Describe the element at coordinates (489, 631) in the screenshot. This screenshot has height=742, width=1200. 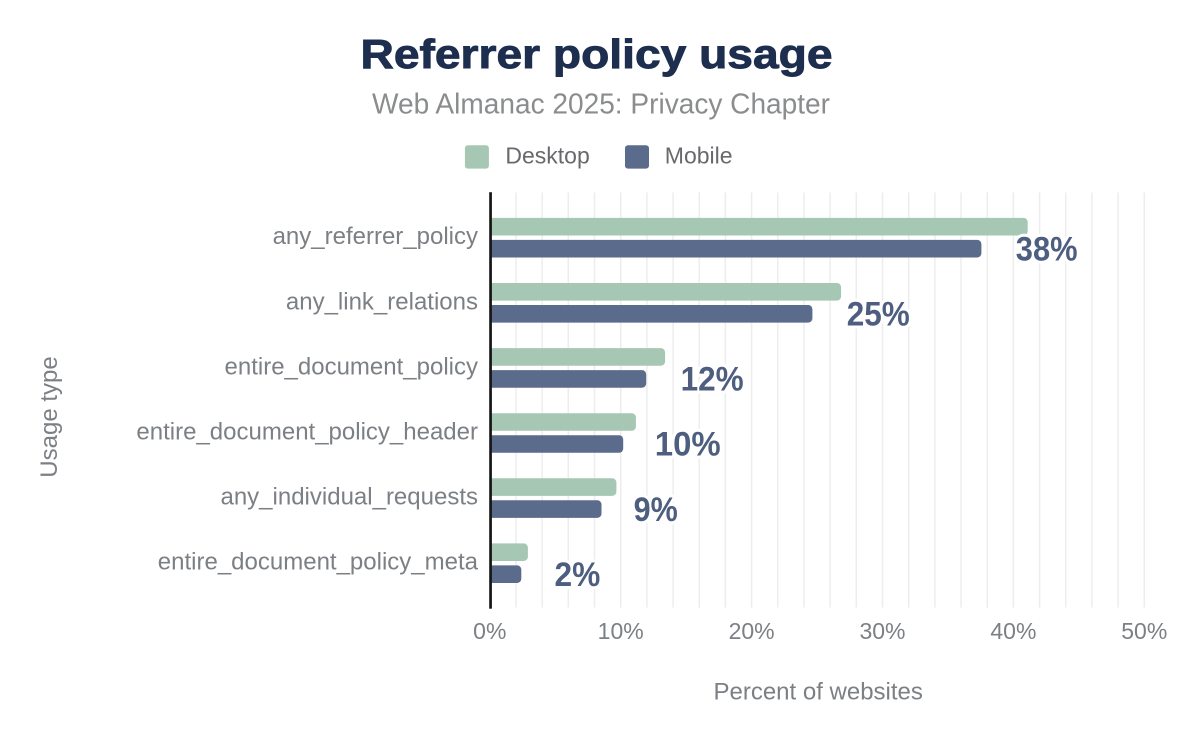
I see `svg-text: 0%` at that location.